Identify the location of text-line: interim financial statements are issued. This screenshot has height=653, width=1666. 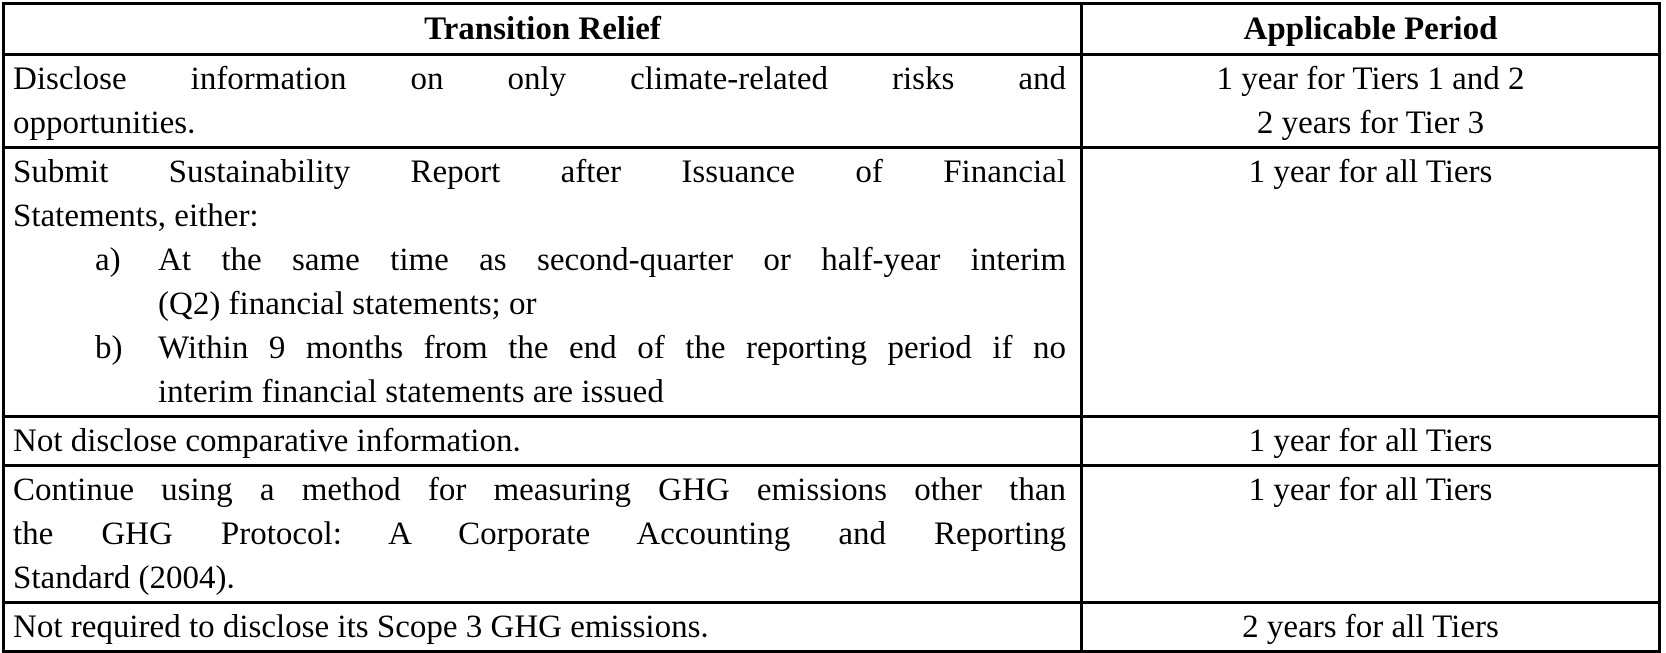
(411, 392).